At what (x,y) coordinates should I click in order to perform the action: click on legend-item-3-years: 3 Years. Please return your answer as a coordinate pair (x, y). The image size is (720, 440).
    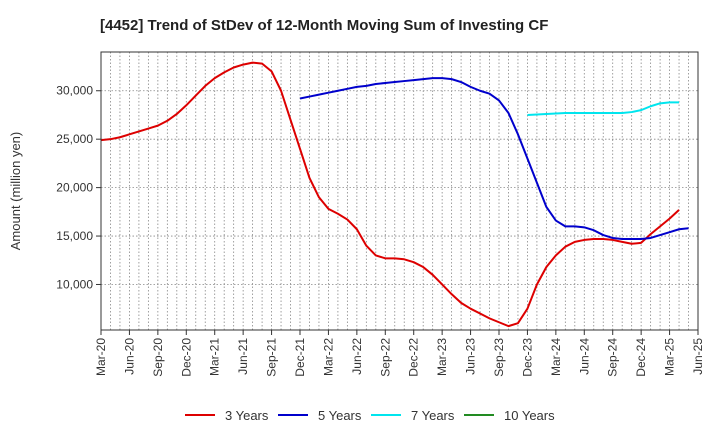
    Looking at the image, I should click on (227, 415).